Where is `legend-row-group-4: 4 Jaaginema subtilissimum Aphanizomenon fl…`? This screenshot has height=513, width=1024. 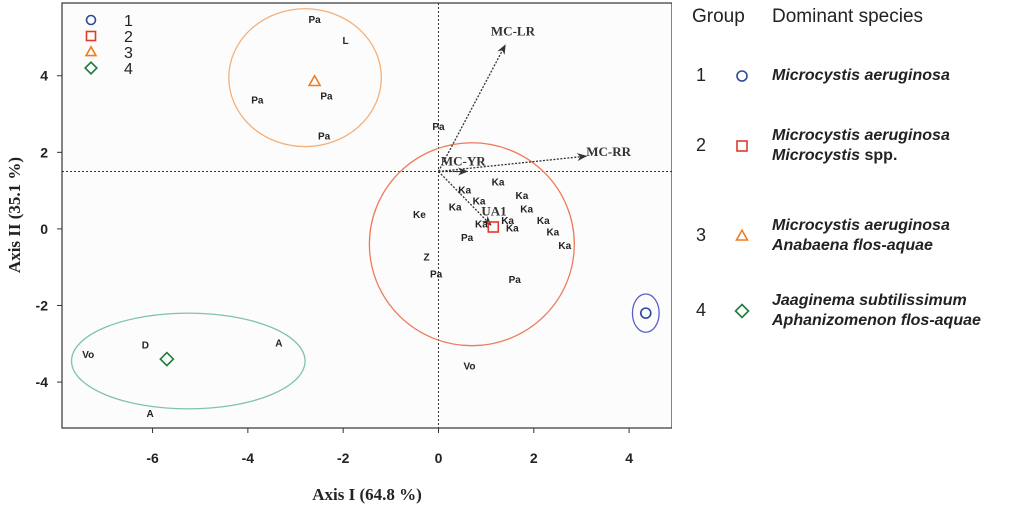
legend-row-group-4: 4 Jaaginema subtilissimum Aphanizomenon fl… is located at coordinates (848, 311).